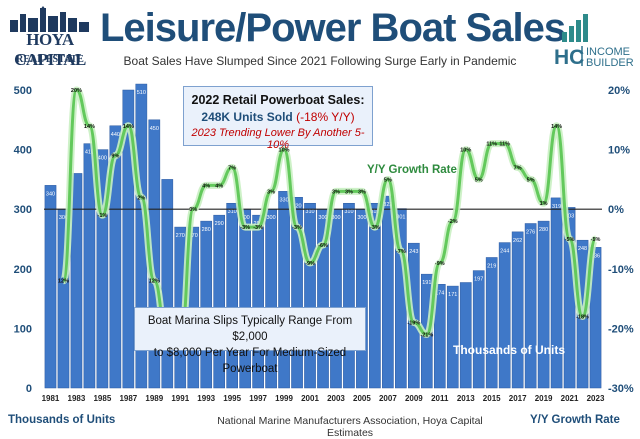 The width and height of the screenshot is (640, 439). What do you see at coordinates (556, 207) in the screenshot?
I see `bar-value-label: 319` at bounding box center [556, 207].